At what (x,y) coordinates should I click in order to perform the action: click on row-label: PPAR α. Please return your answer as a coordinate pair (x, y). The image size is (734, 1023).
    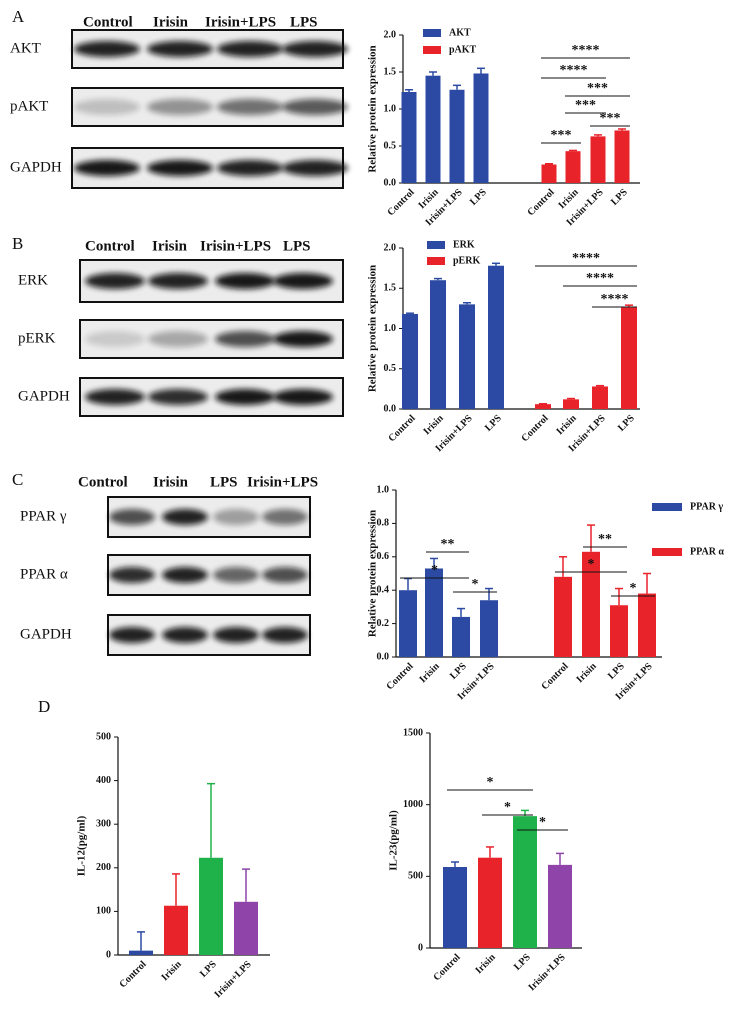
    Looking at the image, I should click on (44, 574).